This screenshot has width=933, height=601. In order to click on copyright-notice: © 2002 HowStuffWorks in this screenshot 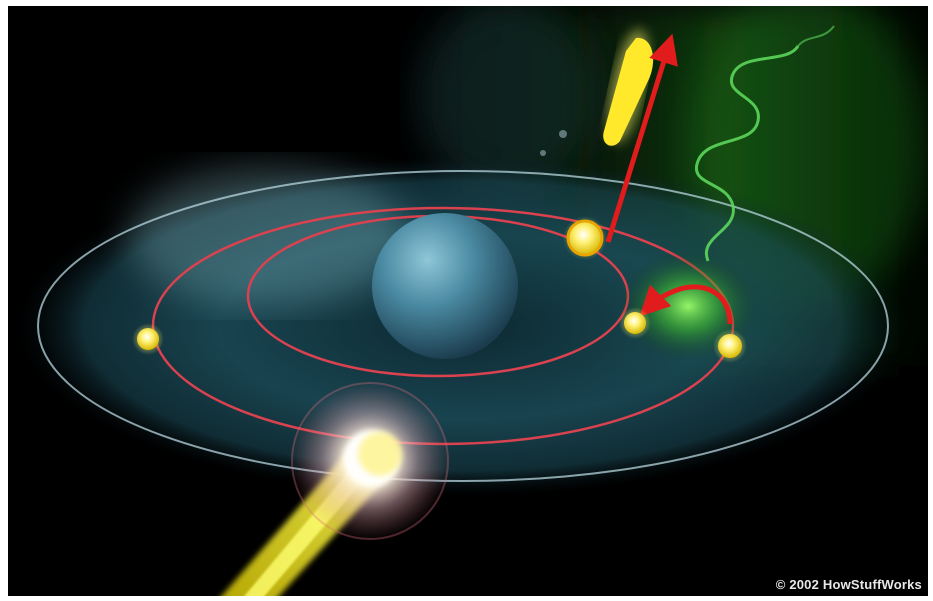, I will do `click(848, 584)`.